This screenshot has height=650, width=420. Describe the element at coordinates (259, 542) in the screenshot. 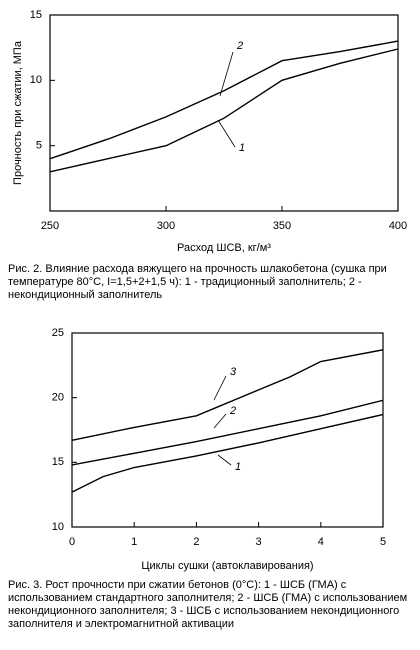

I see `x-tick-label: 3` at that location.